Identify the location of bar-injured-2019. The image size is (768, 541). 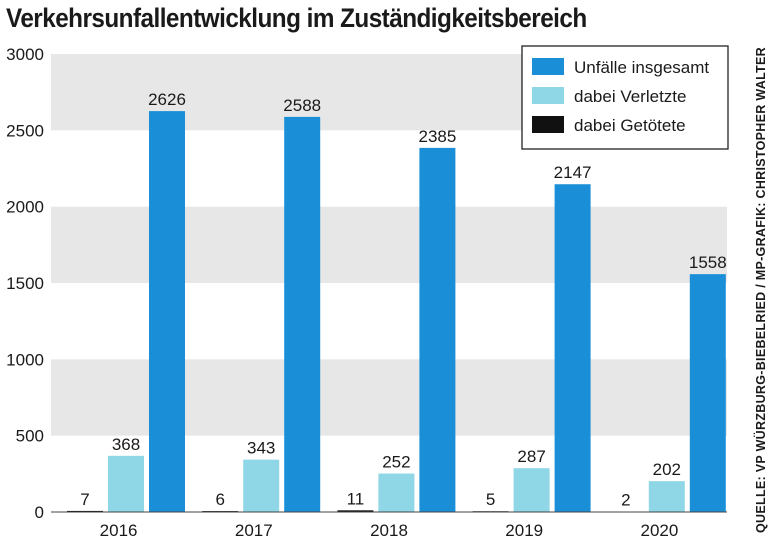
(531, 490).